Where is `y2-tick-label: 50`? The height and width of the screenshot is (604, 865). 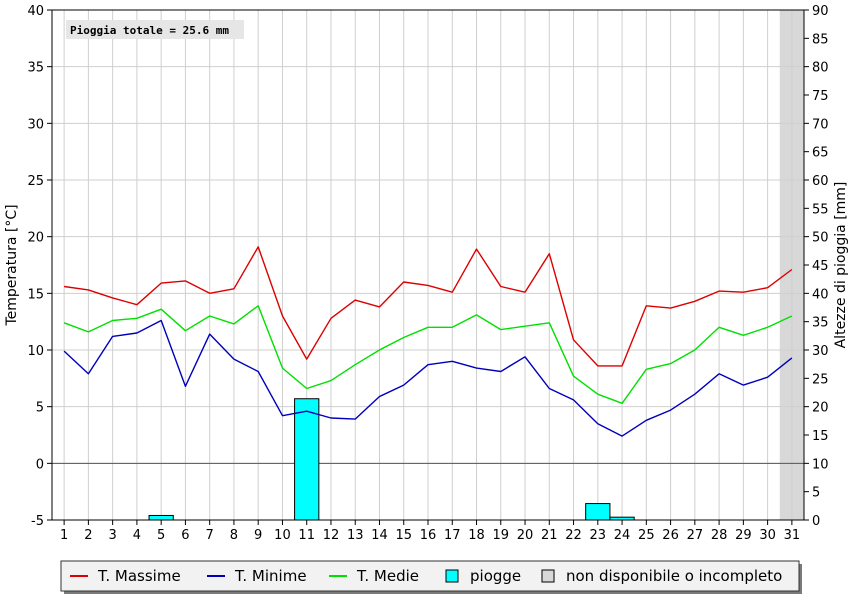
y2-tick-label: 50 is located at coordinates (820, 238).